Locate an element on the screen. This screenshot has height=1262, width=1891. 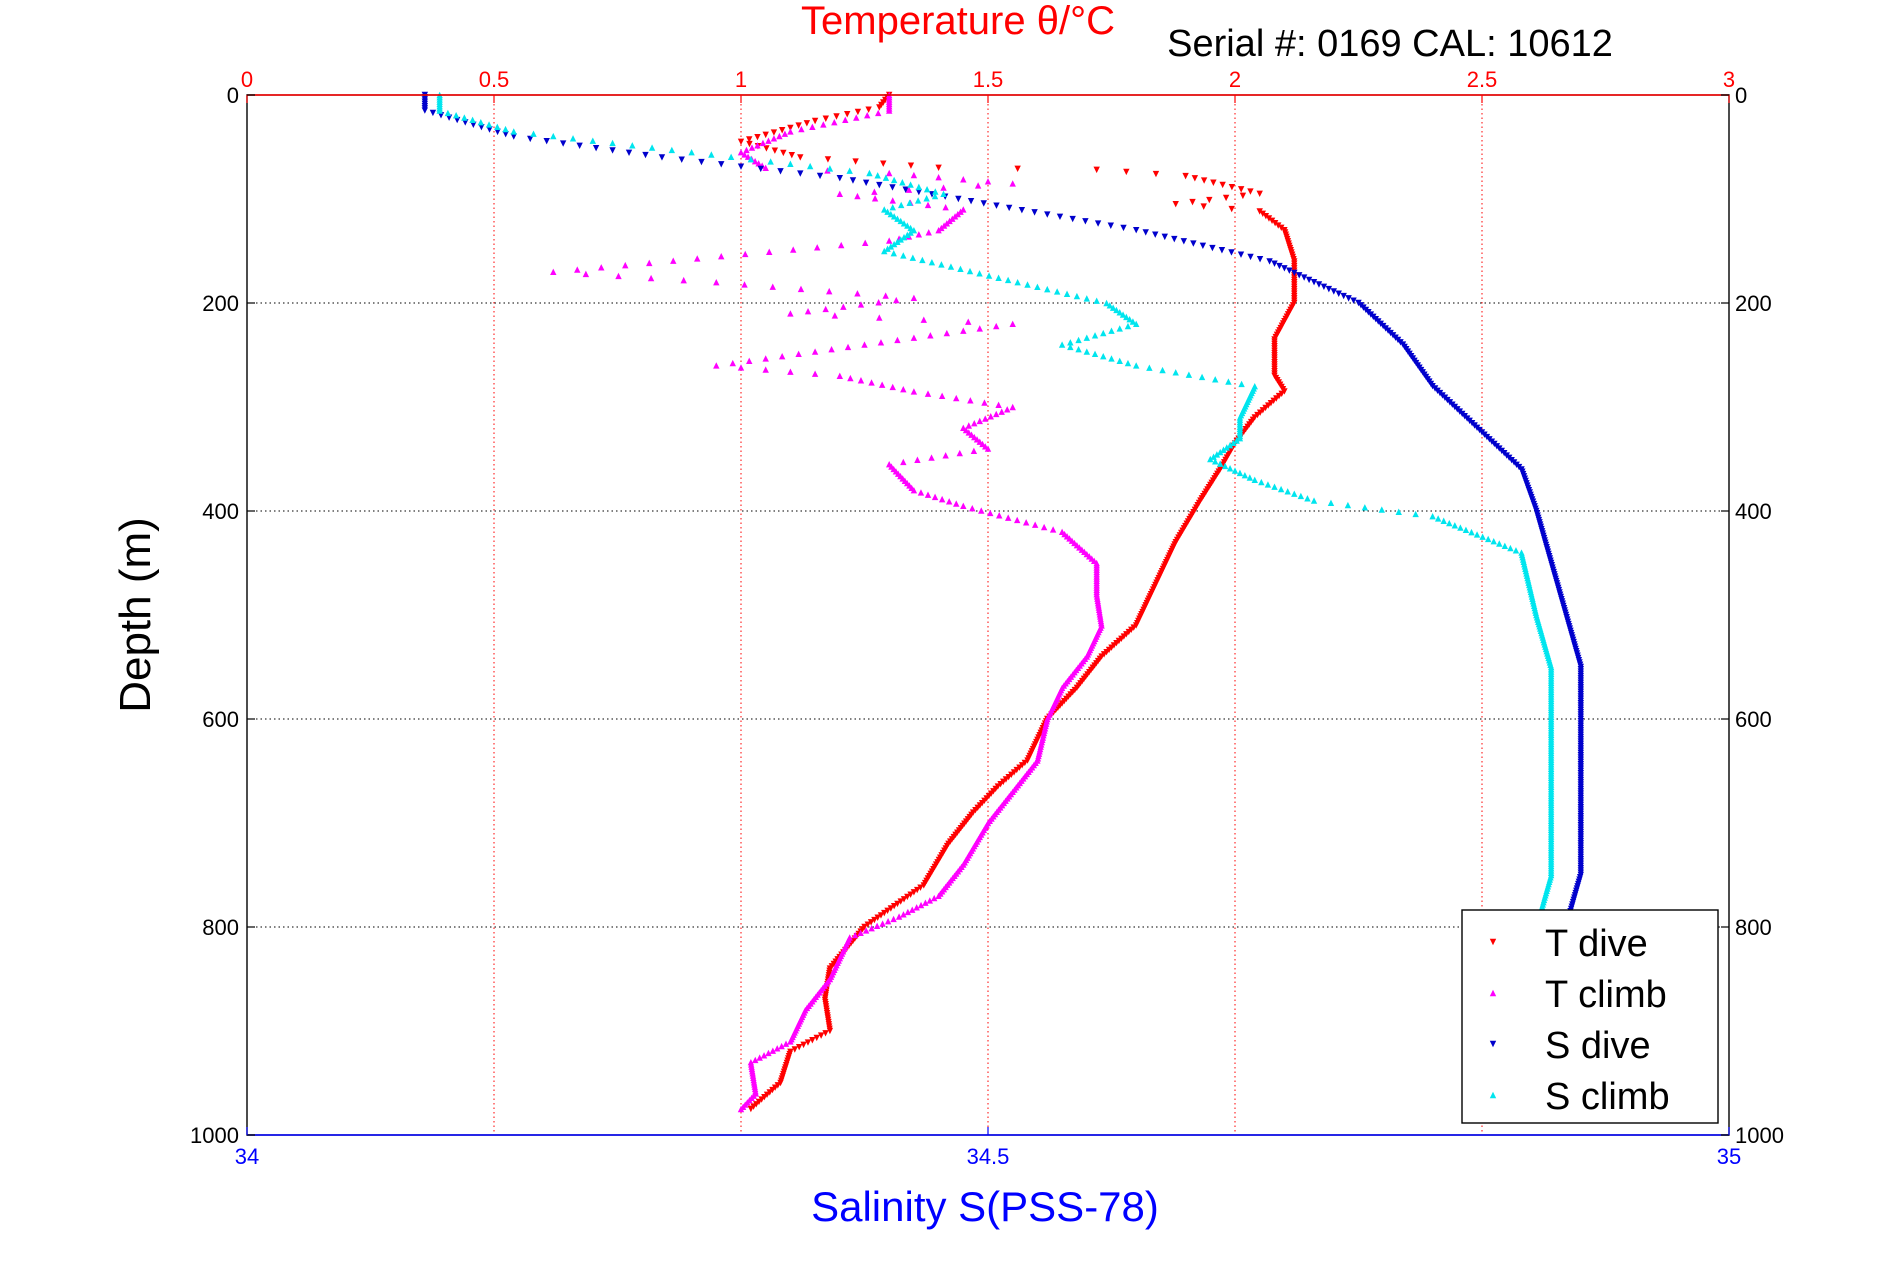
legend-marker is located at coordinates (1493, 1095).